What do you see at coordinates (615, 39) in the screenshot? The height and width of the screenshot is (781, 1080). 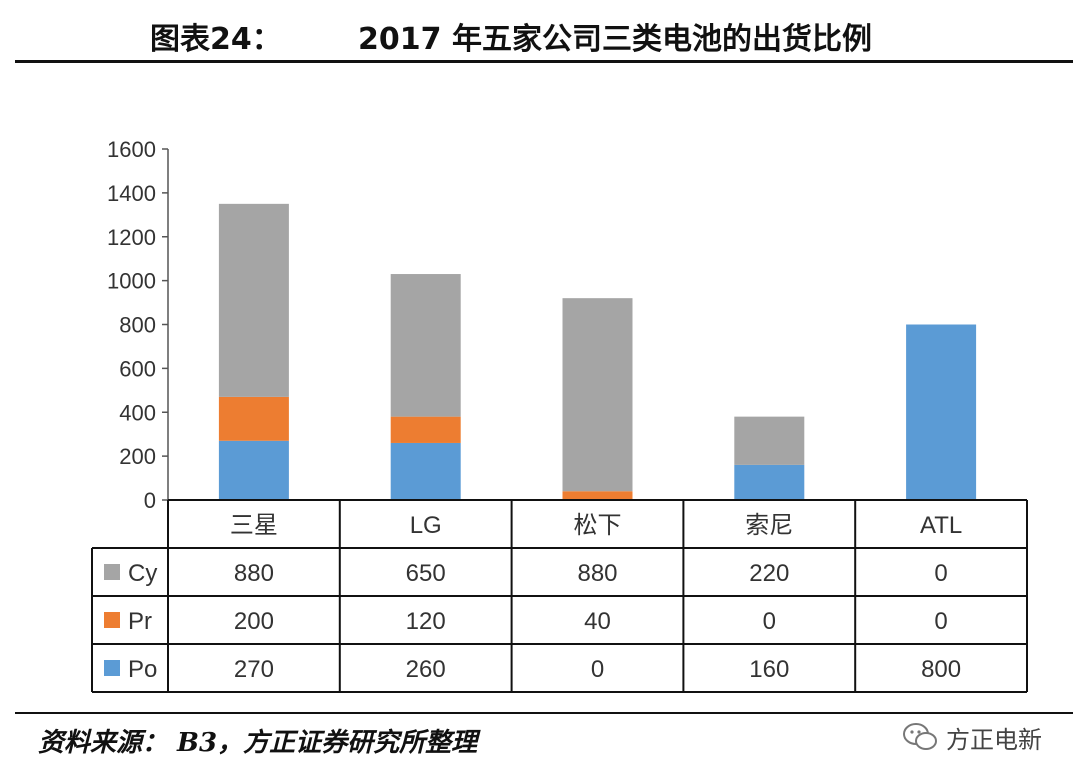 I see `chart-title: 2017 年五家公司三类电池的出货比例` at bounding box center [615, 39].